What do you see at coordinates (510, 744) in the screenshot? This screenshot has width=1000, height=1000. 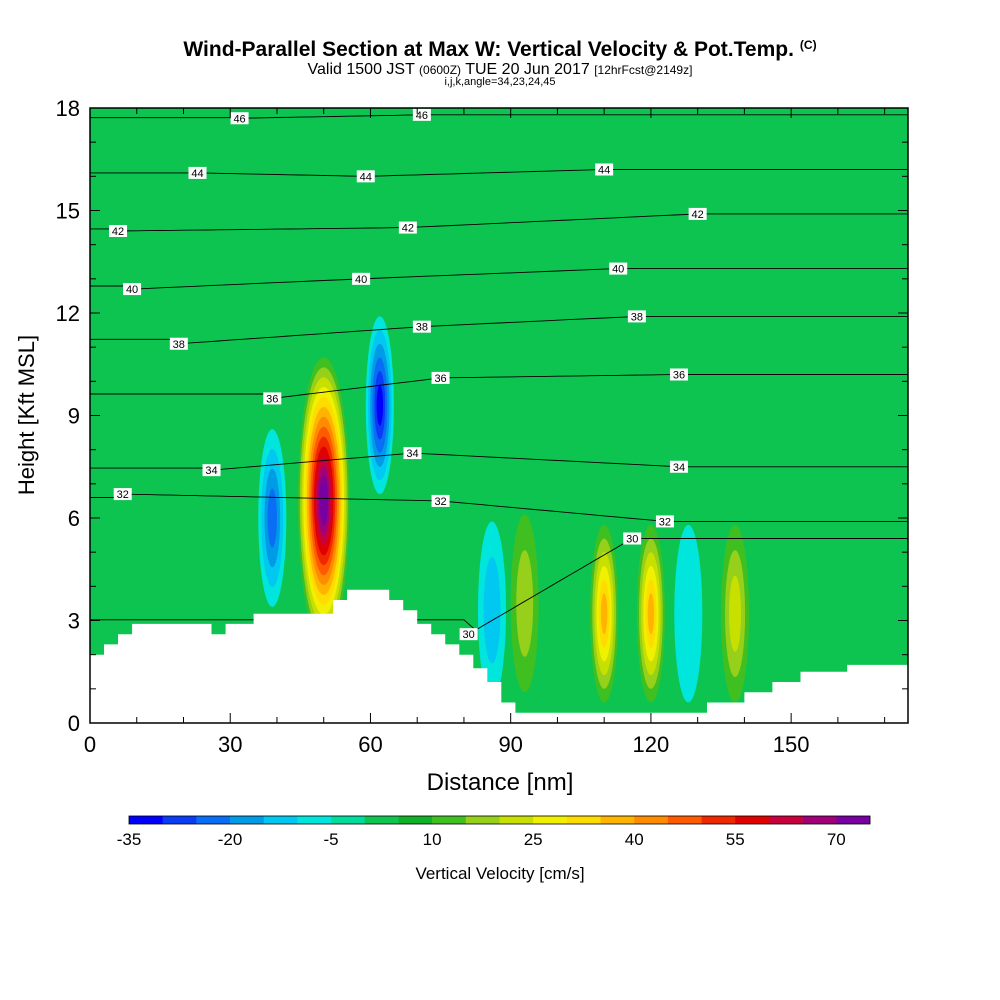 I see `x-tick-label: 90` at bounding box center [510, 744].